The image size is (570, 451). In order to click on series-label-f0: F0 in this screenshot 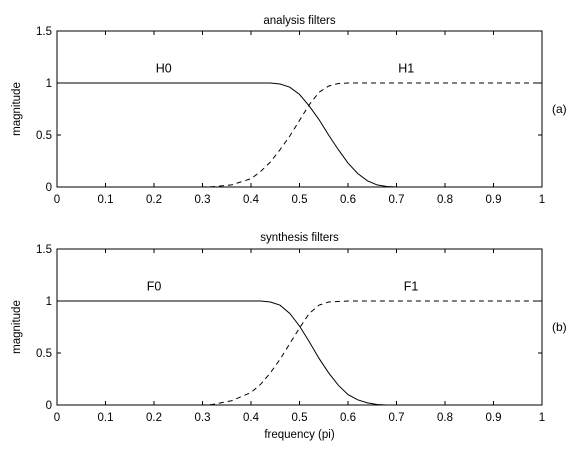, I will do `click(154, 287)`.